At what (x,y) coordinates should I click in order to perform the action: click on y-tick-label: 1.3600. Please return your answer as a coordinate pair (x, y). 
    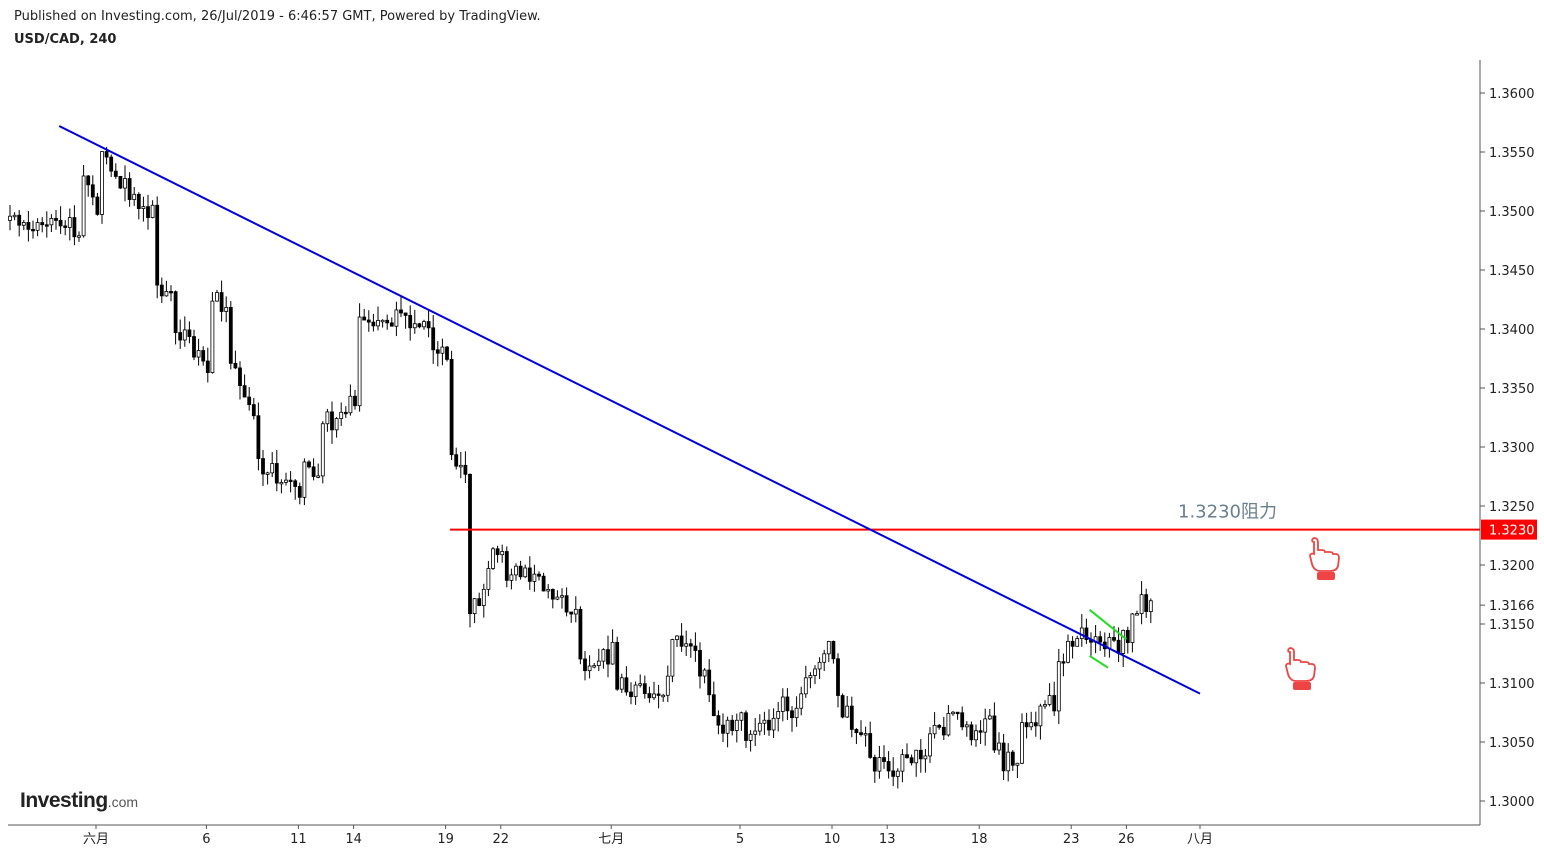
    Looking at the image, I should click on (1512, 94).